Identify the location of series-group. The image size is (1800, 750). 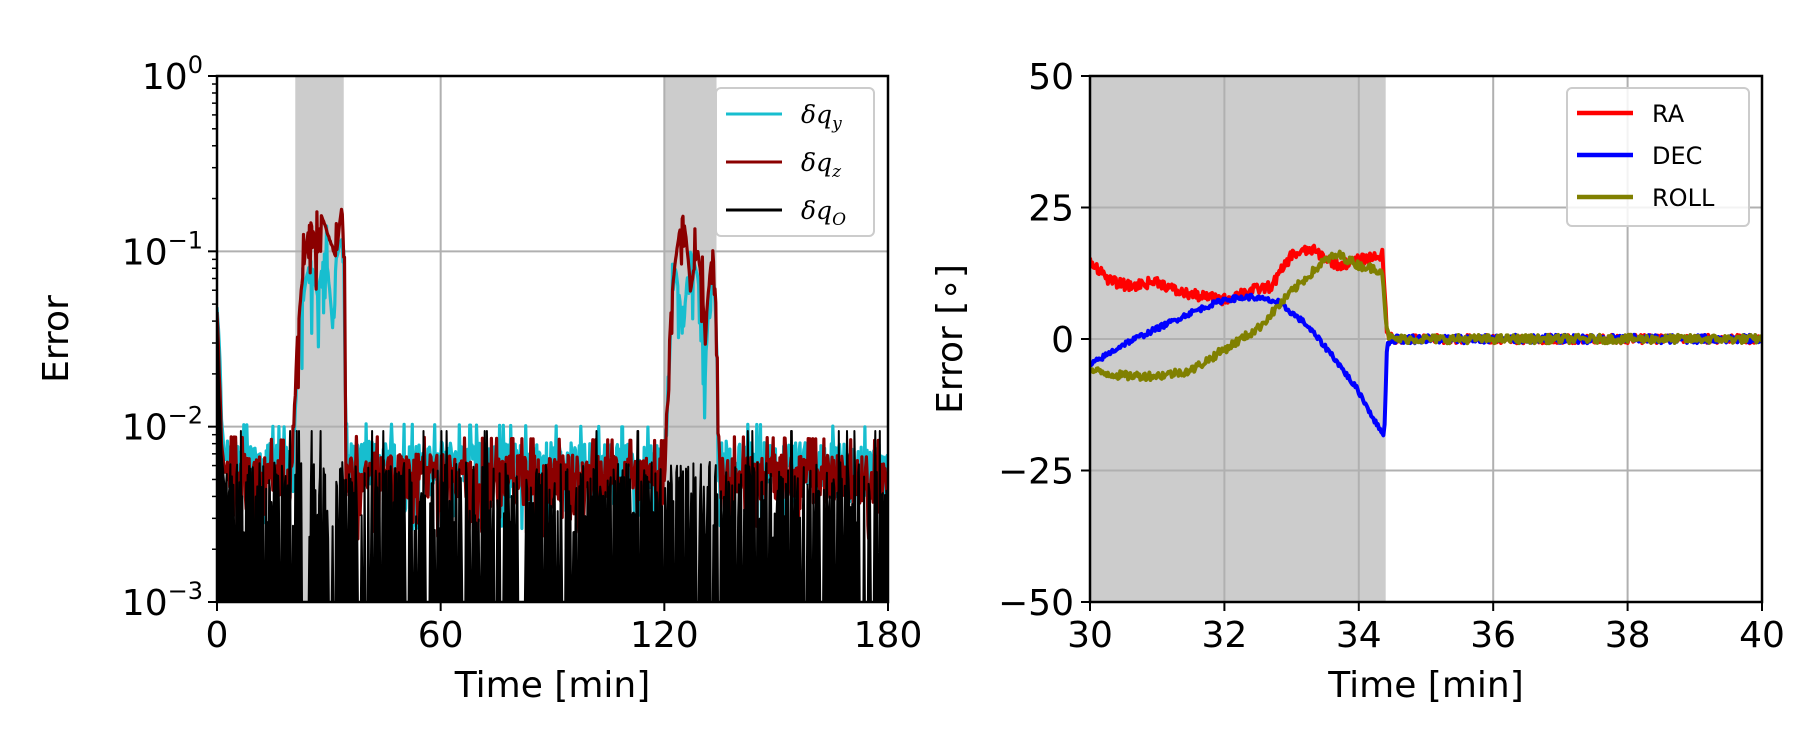
(1426, 340).